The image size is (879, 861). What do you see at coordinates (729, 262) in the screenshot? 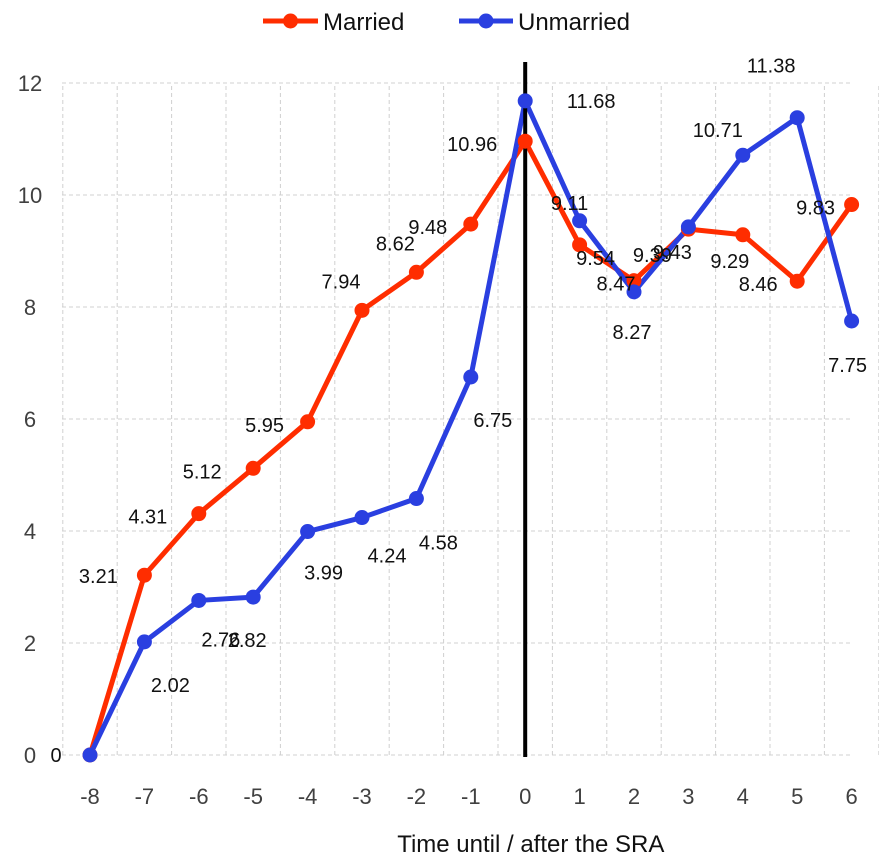
I see `data-label-married: 9.29` at bounding box center [729, 262].